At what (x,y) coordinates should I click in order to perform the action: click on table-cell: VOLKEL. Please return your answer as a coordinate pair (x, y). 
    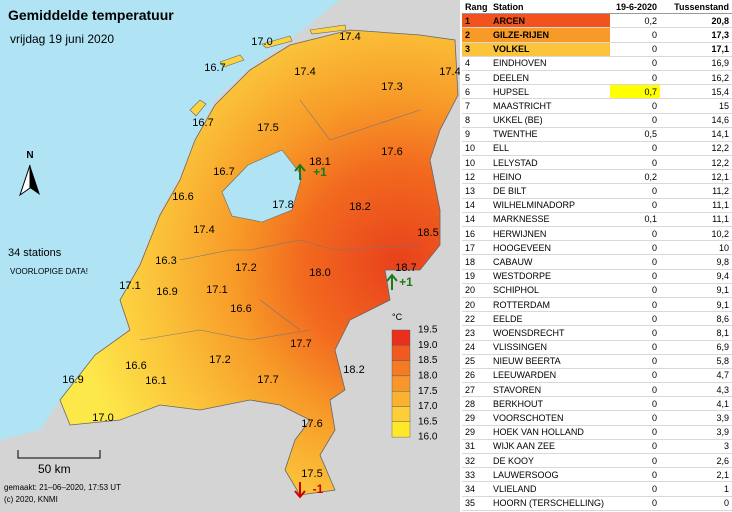
    Looking at the image, I should click on (550, 49).